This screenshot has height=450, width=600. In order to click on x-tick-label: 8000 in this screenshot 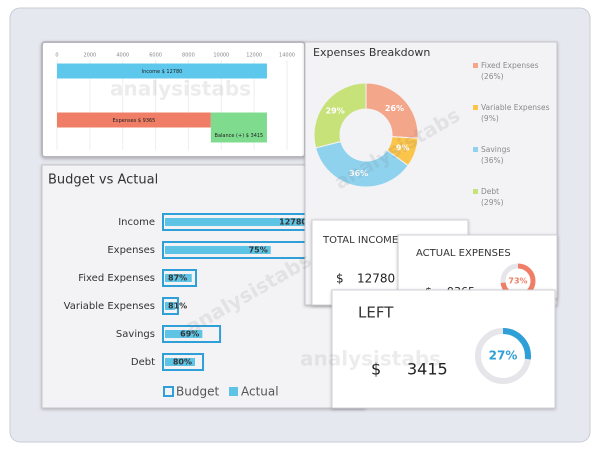, I will do `click(188, 56)`.